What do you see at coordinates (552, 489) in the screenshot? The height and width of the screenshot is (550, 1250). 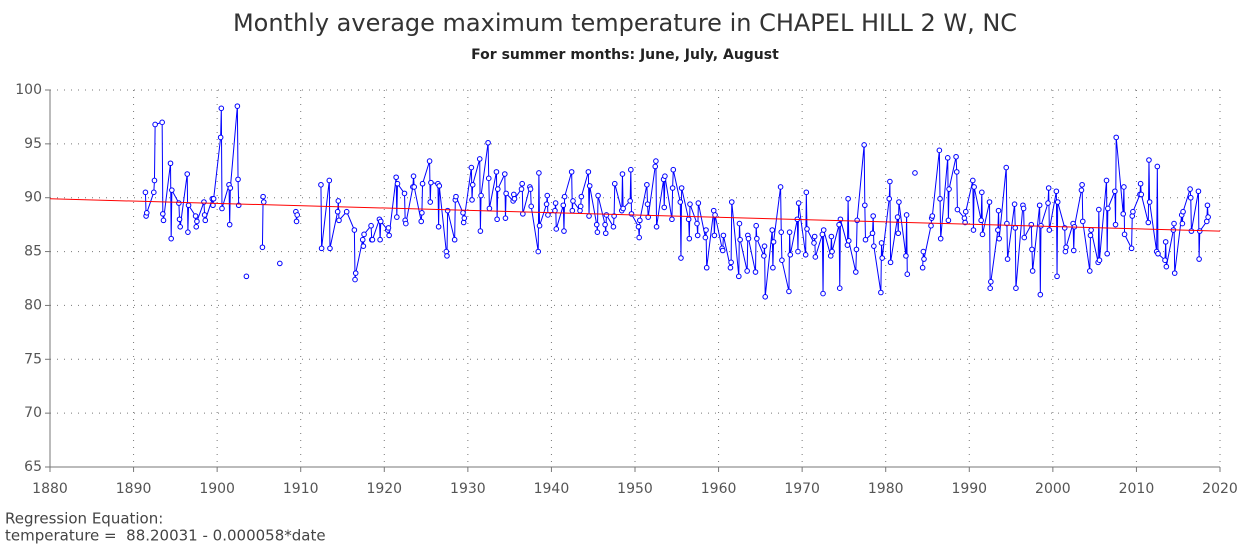 I see `x-tick-label: 1940` at bounding box center [552, 489].